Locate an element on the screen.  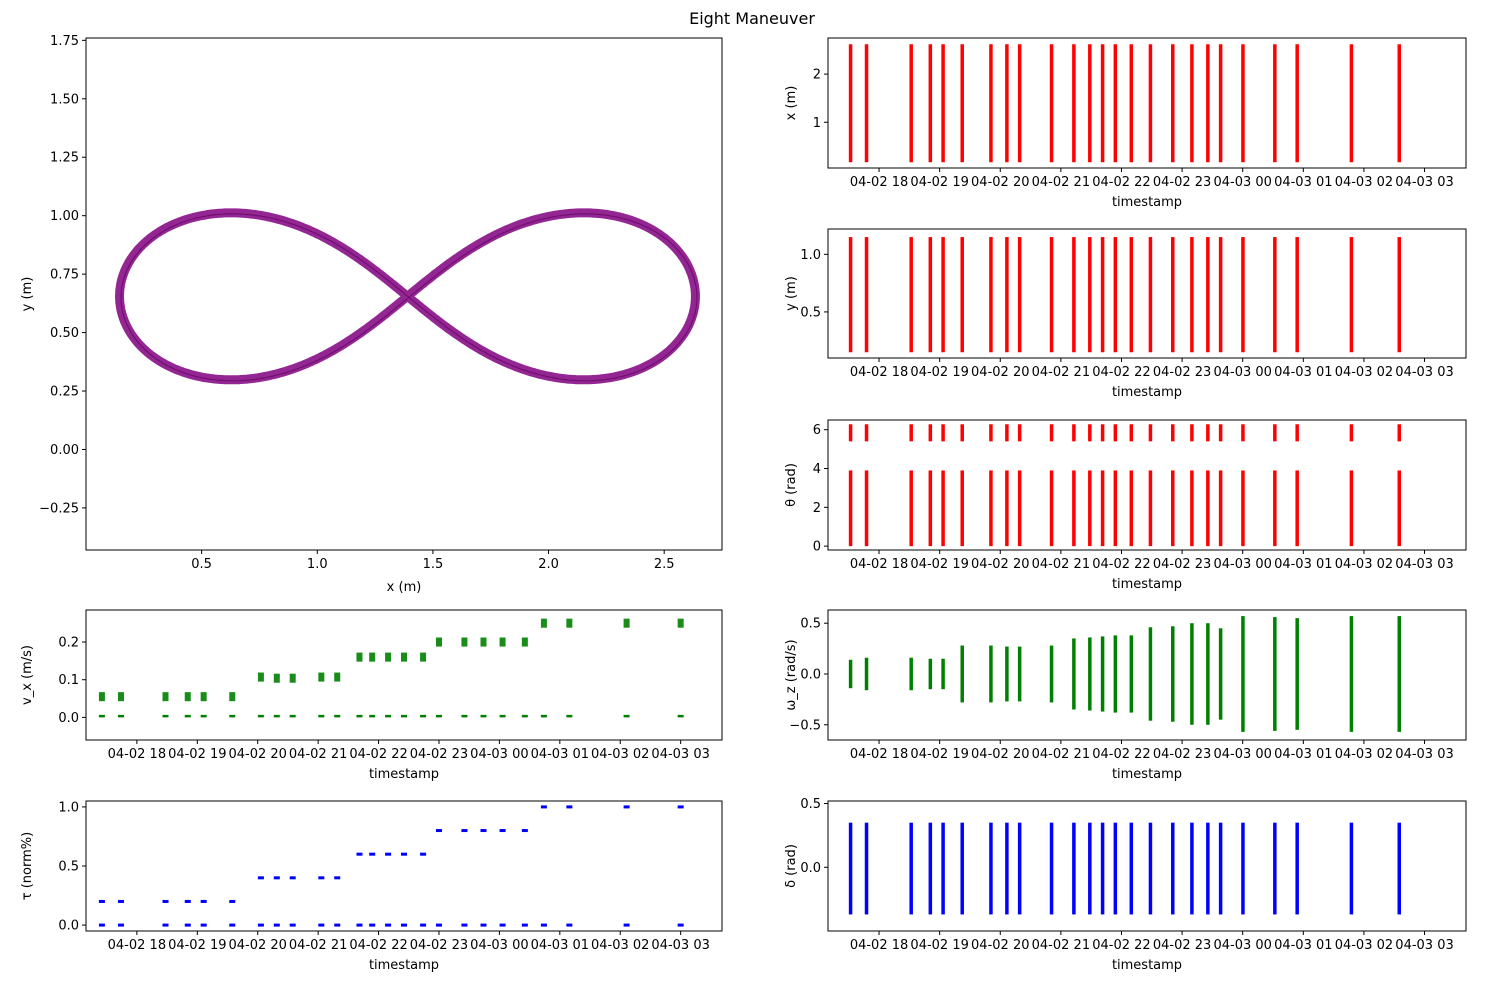
y-tick-label: 0 is located at coordinates (817, 547).